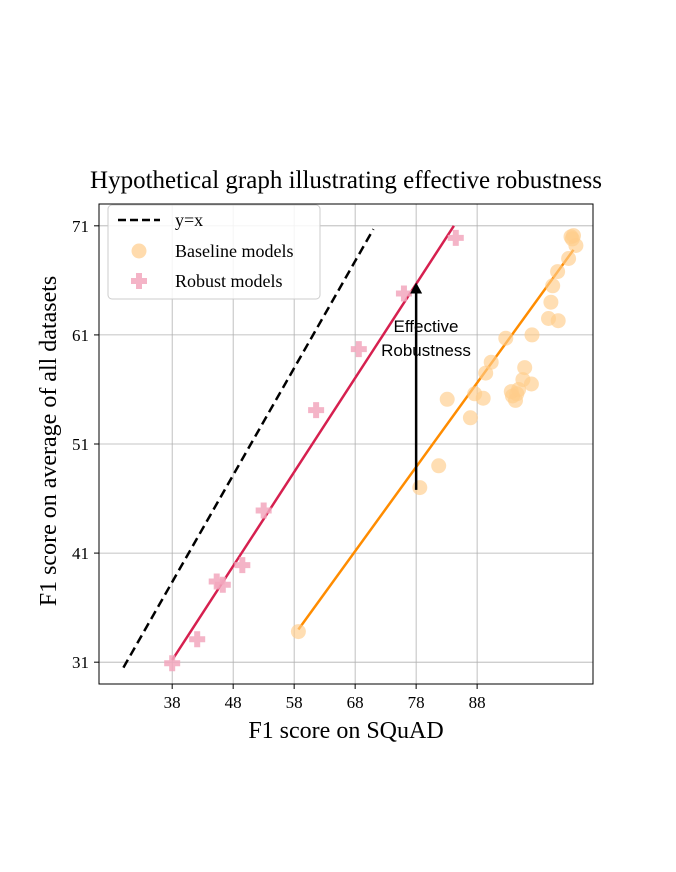  Describe the element at coordinates (80, 553) in the screenshot. I see `y-tick-label: 41` at that location.